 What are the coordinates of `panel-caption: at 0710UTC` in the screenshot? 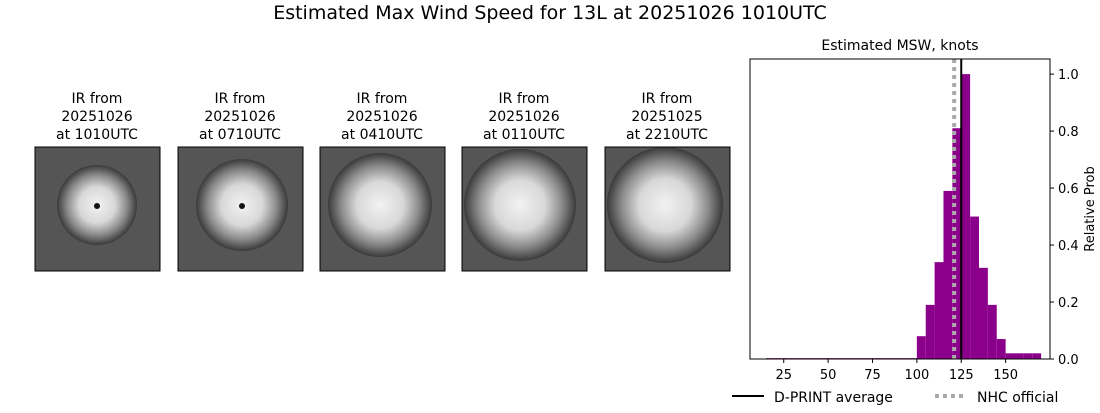 It's located at (240, 135).